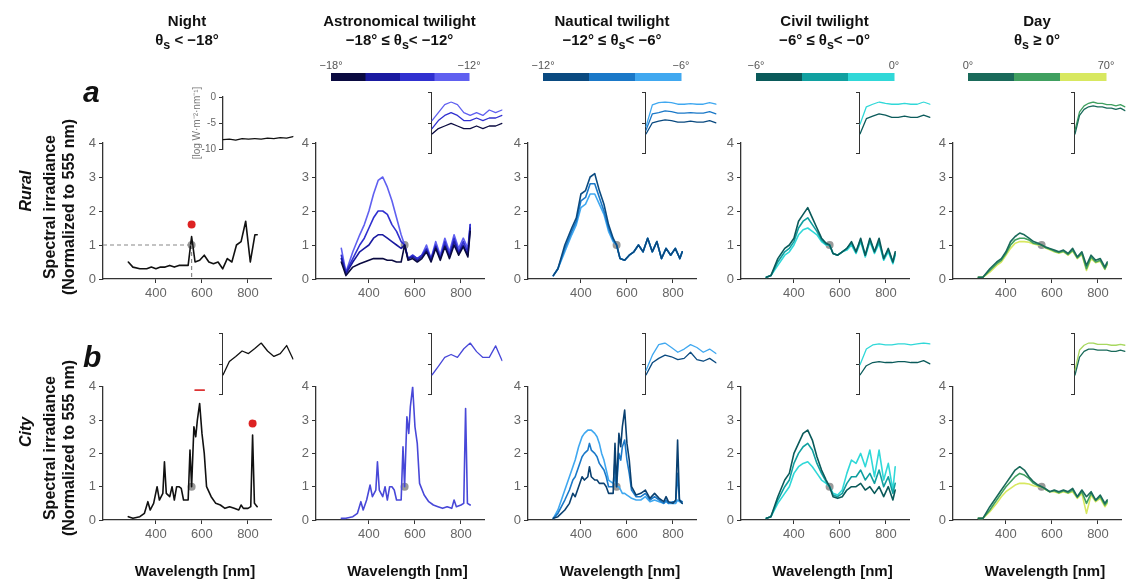  I want to click on chart-subtitle: −18° ≤ θ$_{s}$< −12°, so click(399, 41).